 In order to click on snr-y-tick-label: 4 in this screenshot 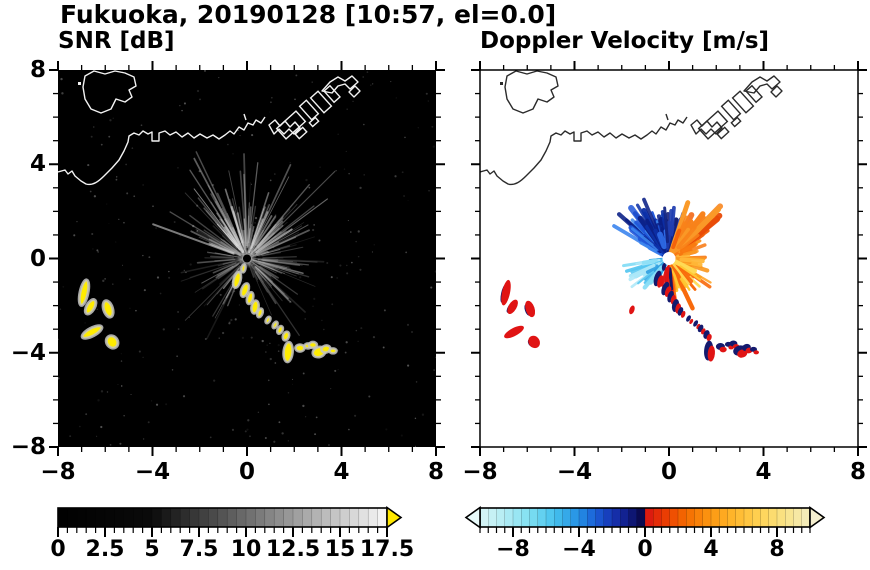, I will do `click(37, 164)`.